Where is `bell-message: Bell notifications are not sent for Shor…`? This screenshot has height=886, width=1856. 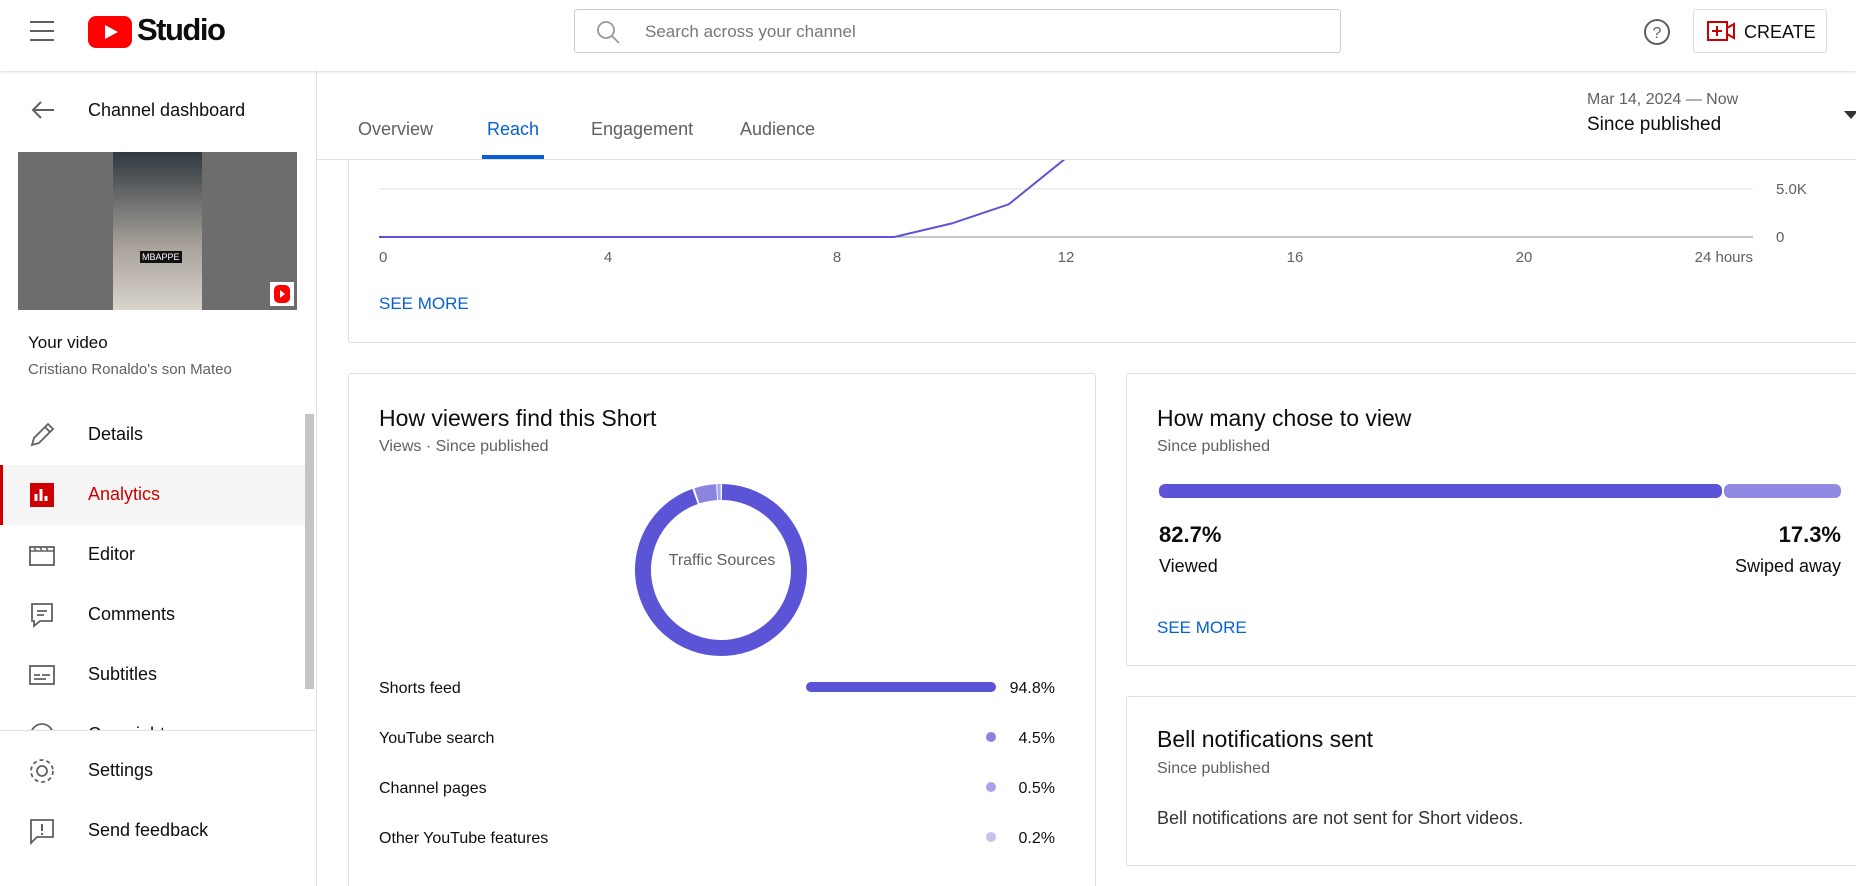 bell-message: Bell notifications are not sent for Shor… is located at coordinates (1340, 818).